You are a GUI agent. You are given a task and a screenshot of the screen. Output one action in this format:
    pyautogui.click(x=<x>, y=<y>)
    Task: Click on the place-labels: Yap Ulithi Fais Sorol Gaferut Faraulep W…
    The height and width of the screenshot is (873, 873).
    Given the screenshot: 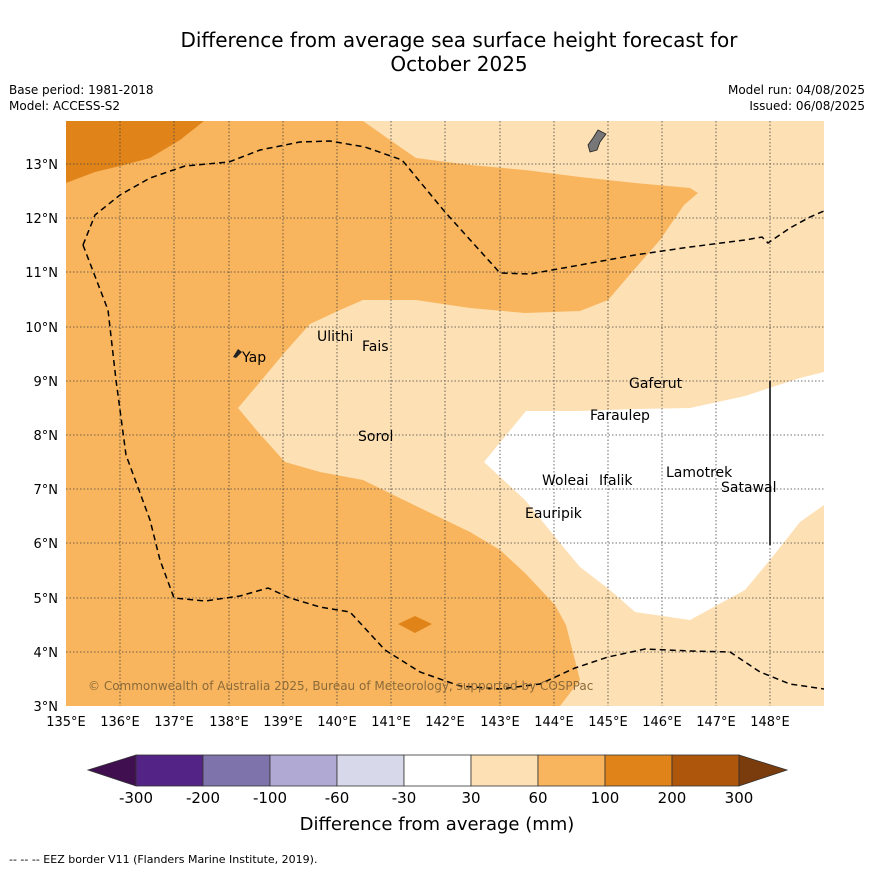 What is the action you would take?
    pyautogui.click(x=508, y=425)
    